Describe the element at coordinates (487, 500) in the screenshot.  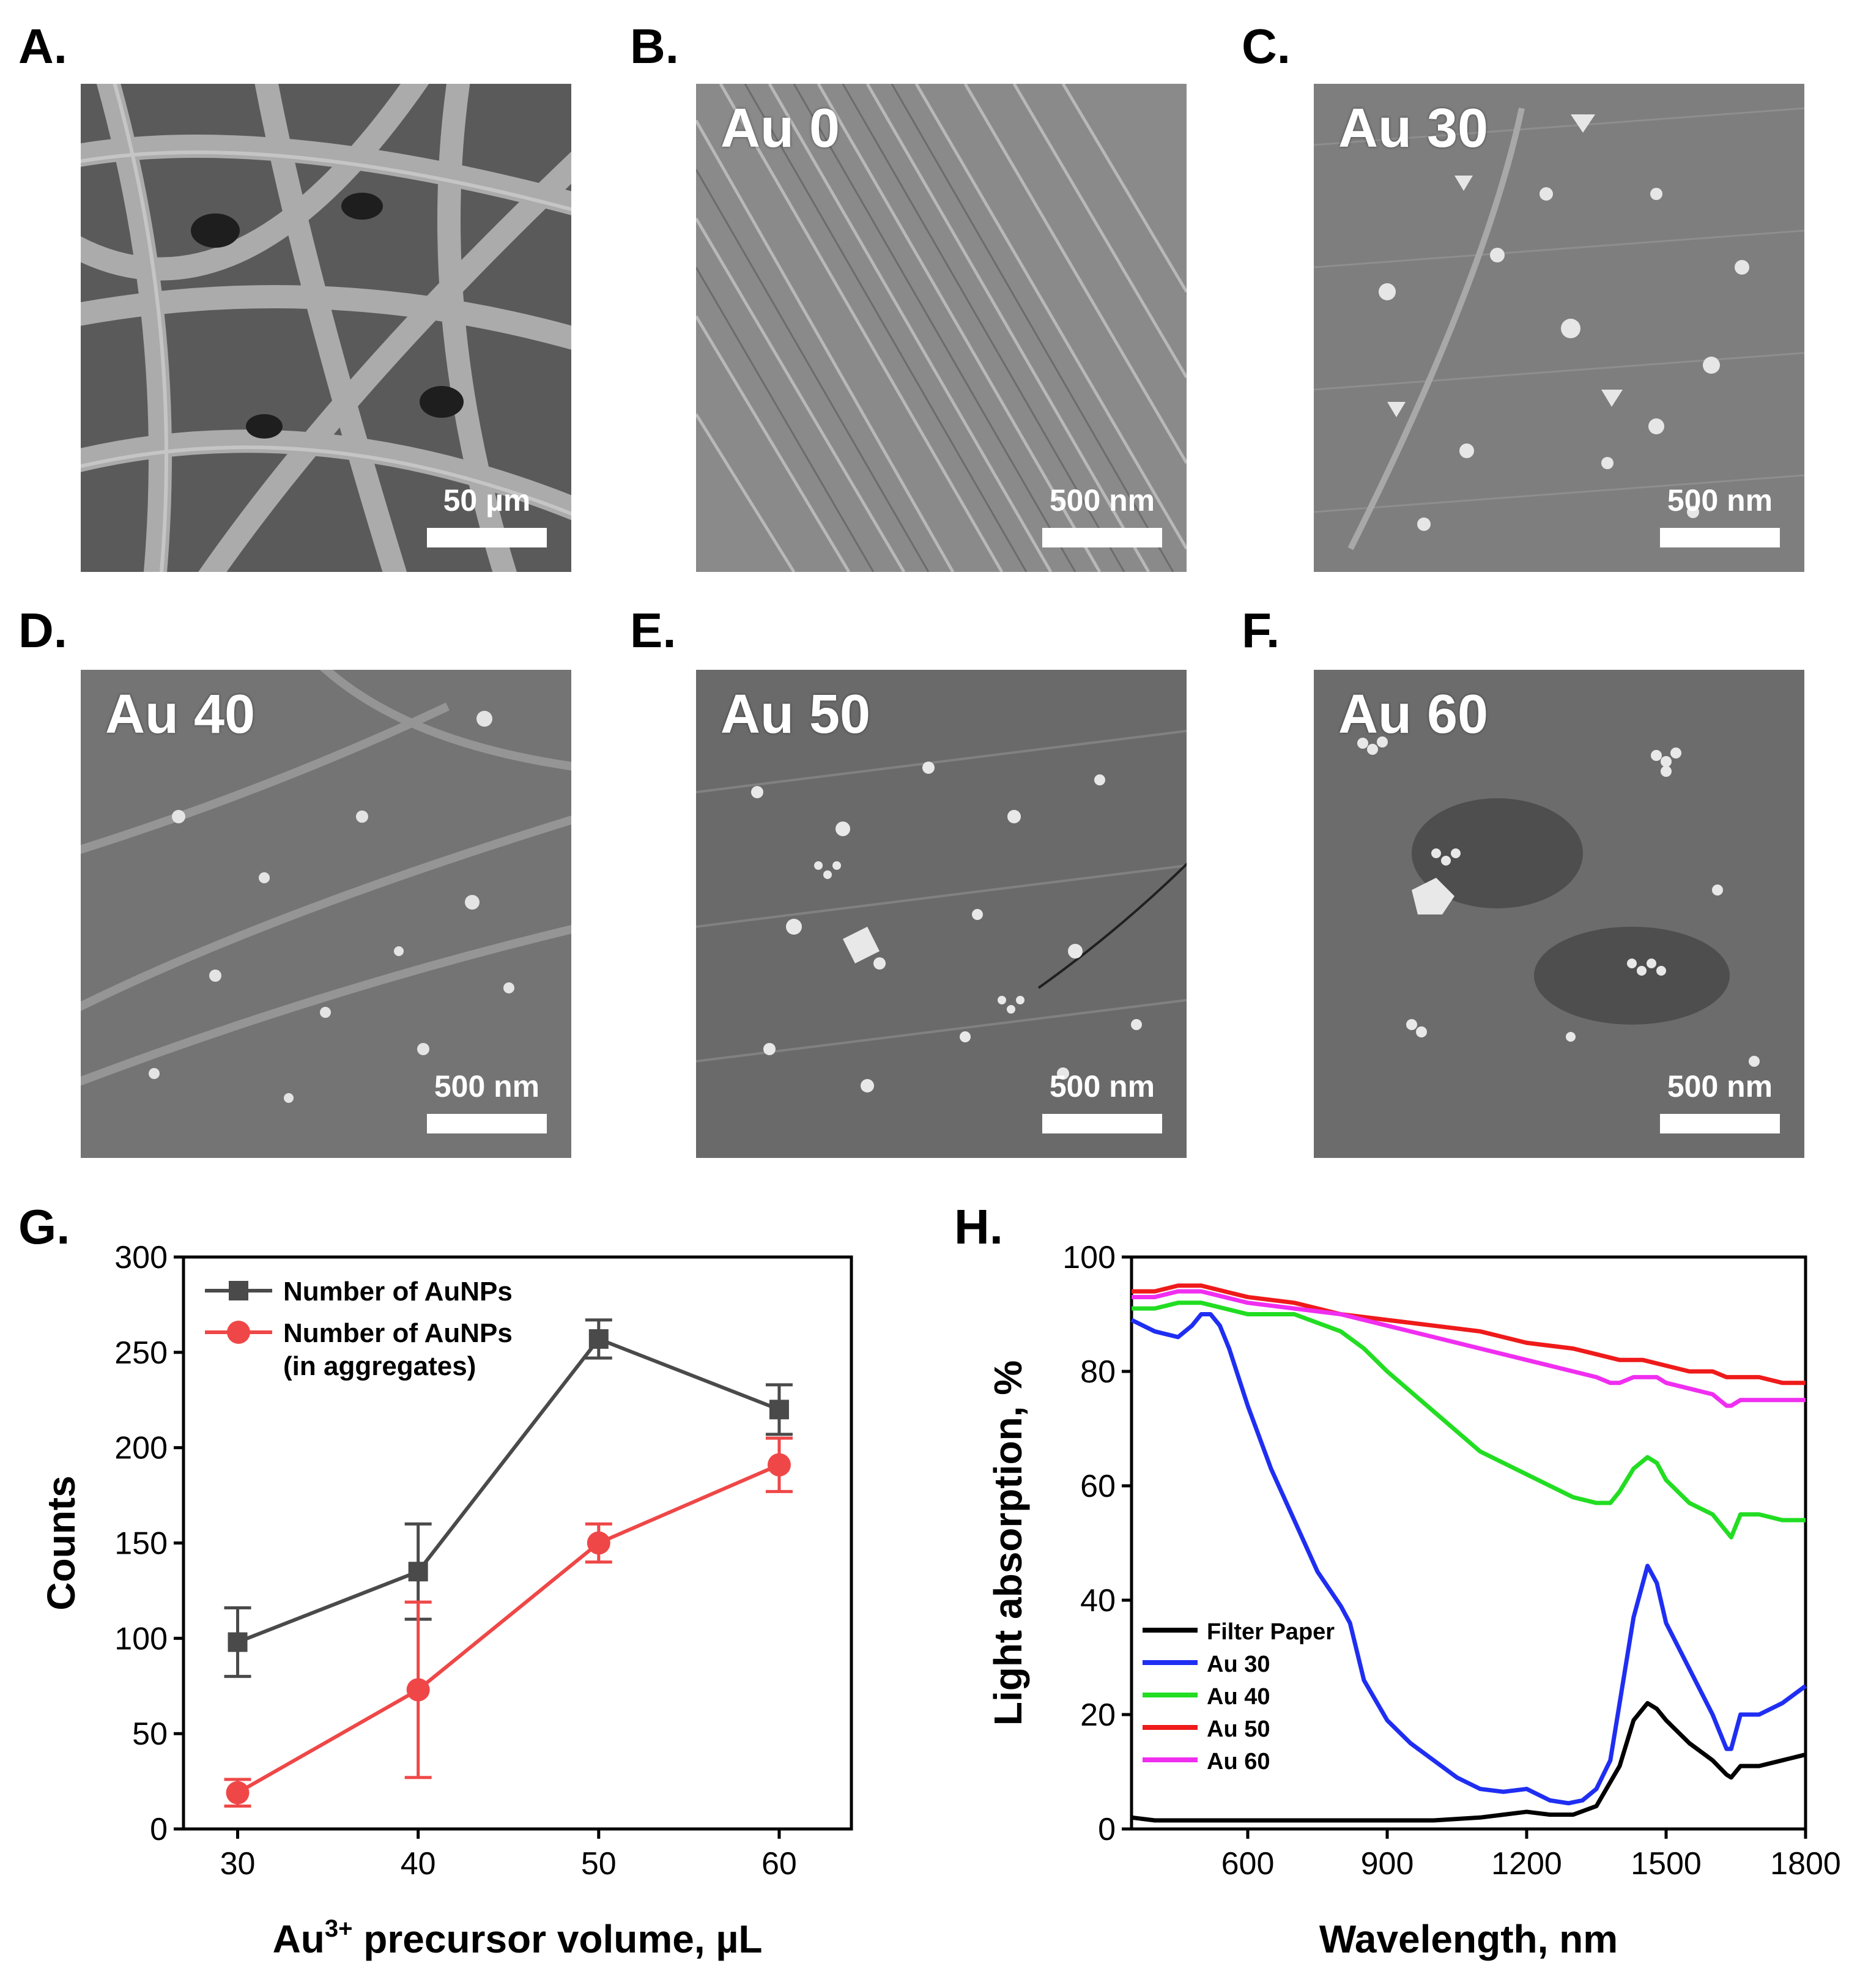
I see `scale-bar-label: 50 µm` at that location.